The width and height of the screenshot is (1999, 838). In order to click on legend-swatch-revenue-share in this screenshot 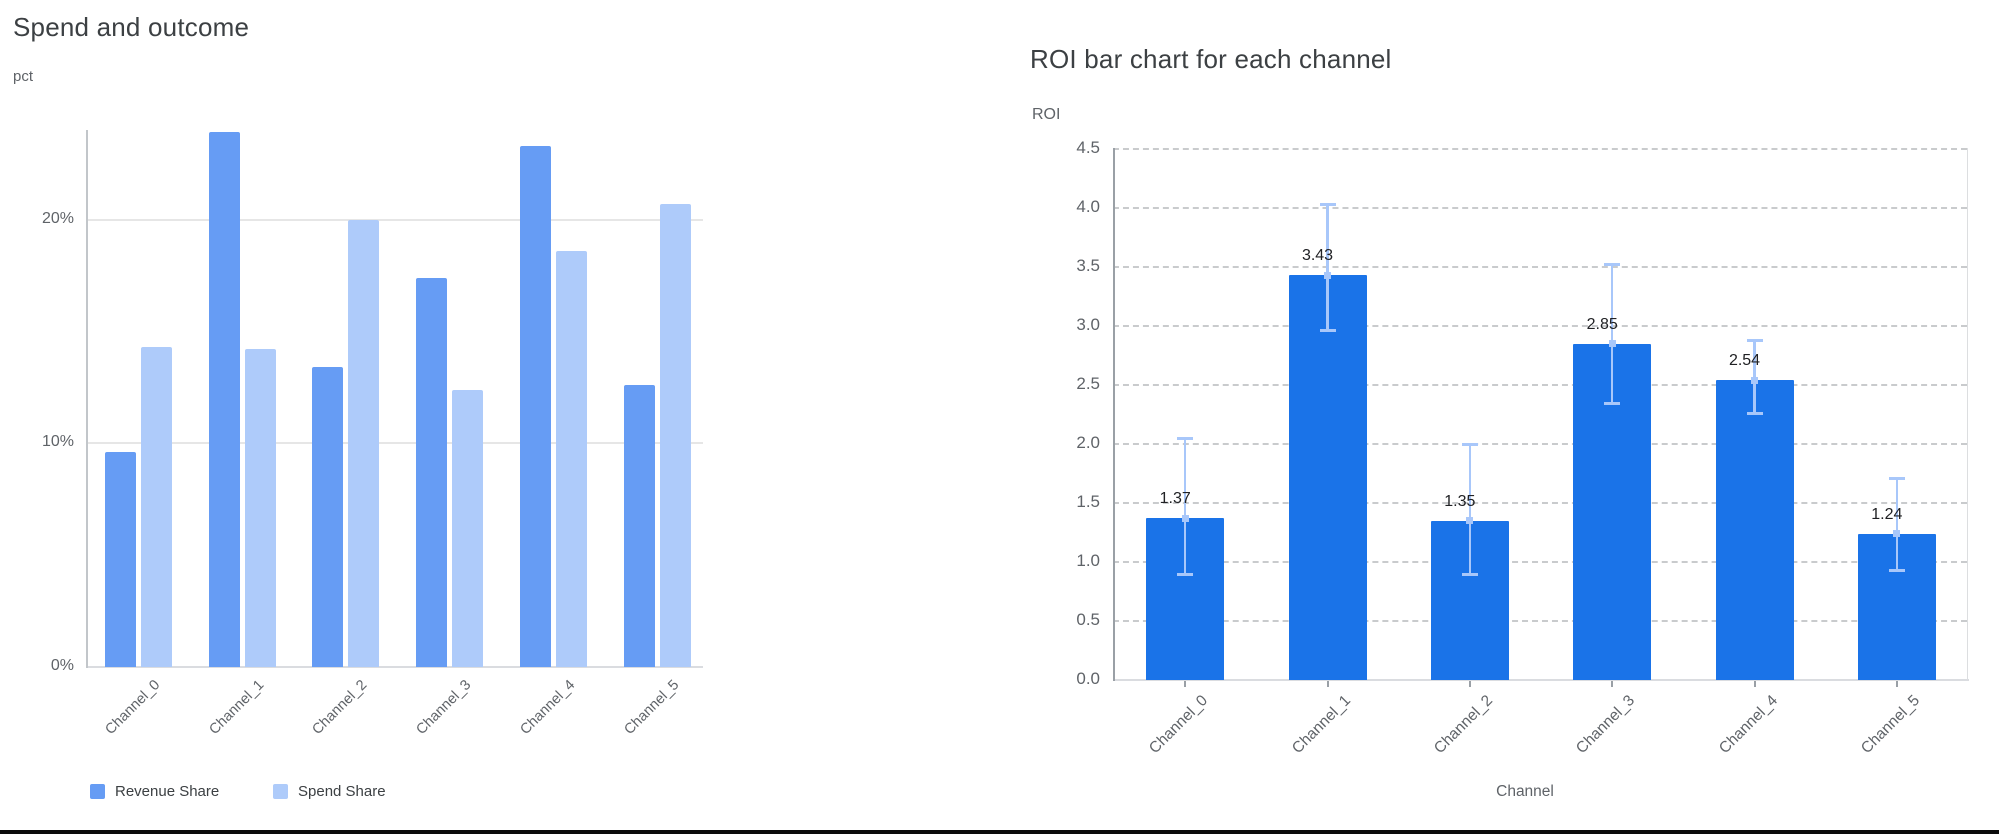, I will do `click(97, 791)`.